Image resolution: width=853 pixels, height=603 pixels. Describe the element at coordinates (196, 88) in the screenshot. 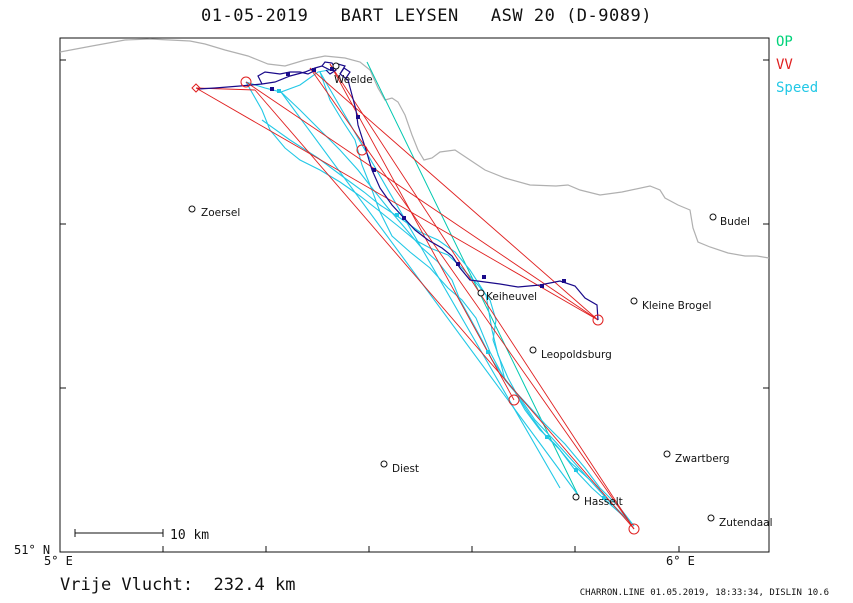

I see `start-marker` at that location.